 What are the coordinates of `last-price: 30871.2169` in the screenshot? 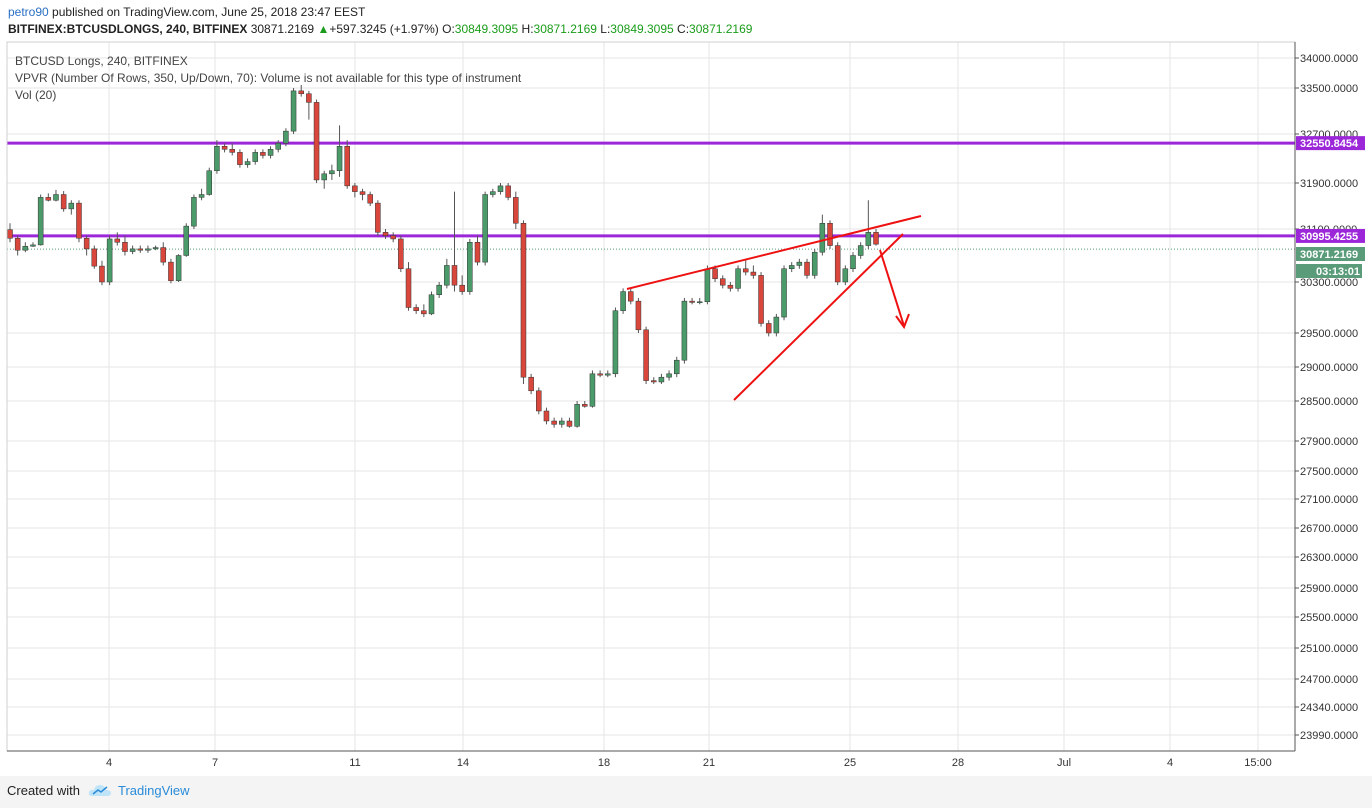 It's located at (282, 29).